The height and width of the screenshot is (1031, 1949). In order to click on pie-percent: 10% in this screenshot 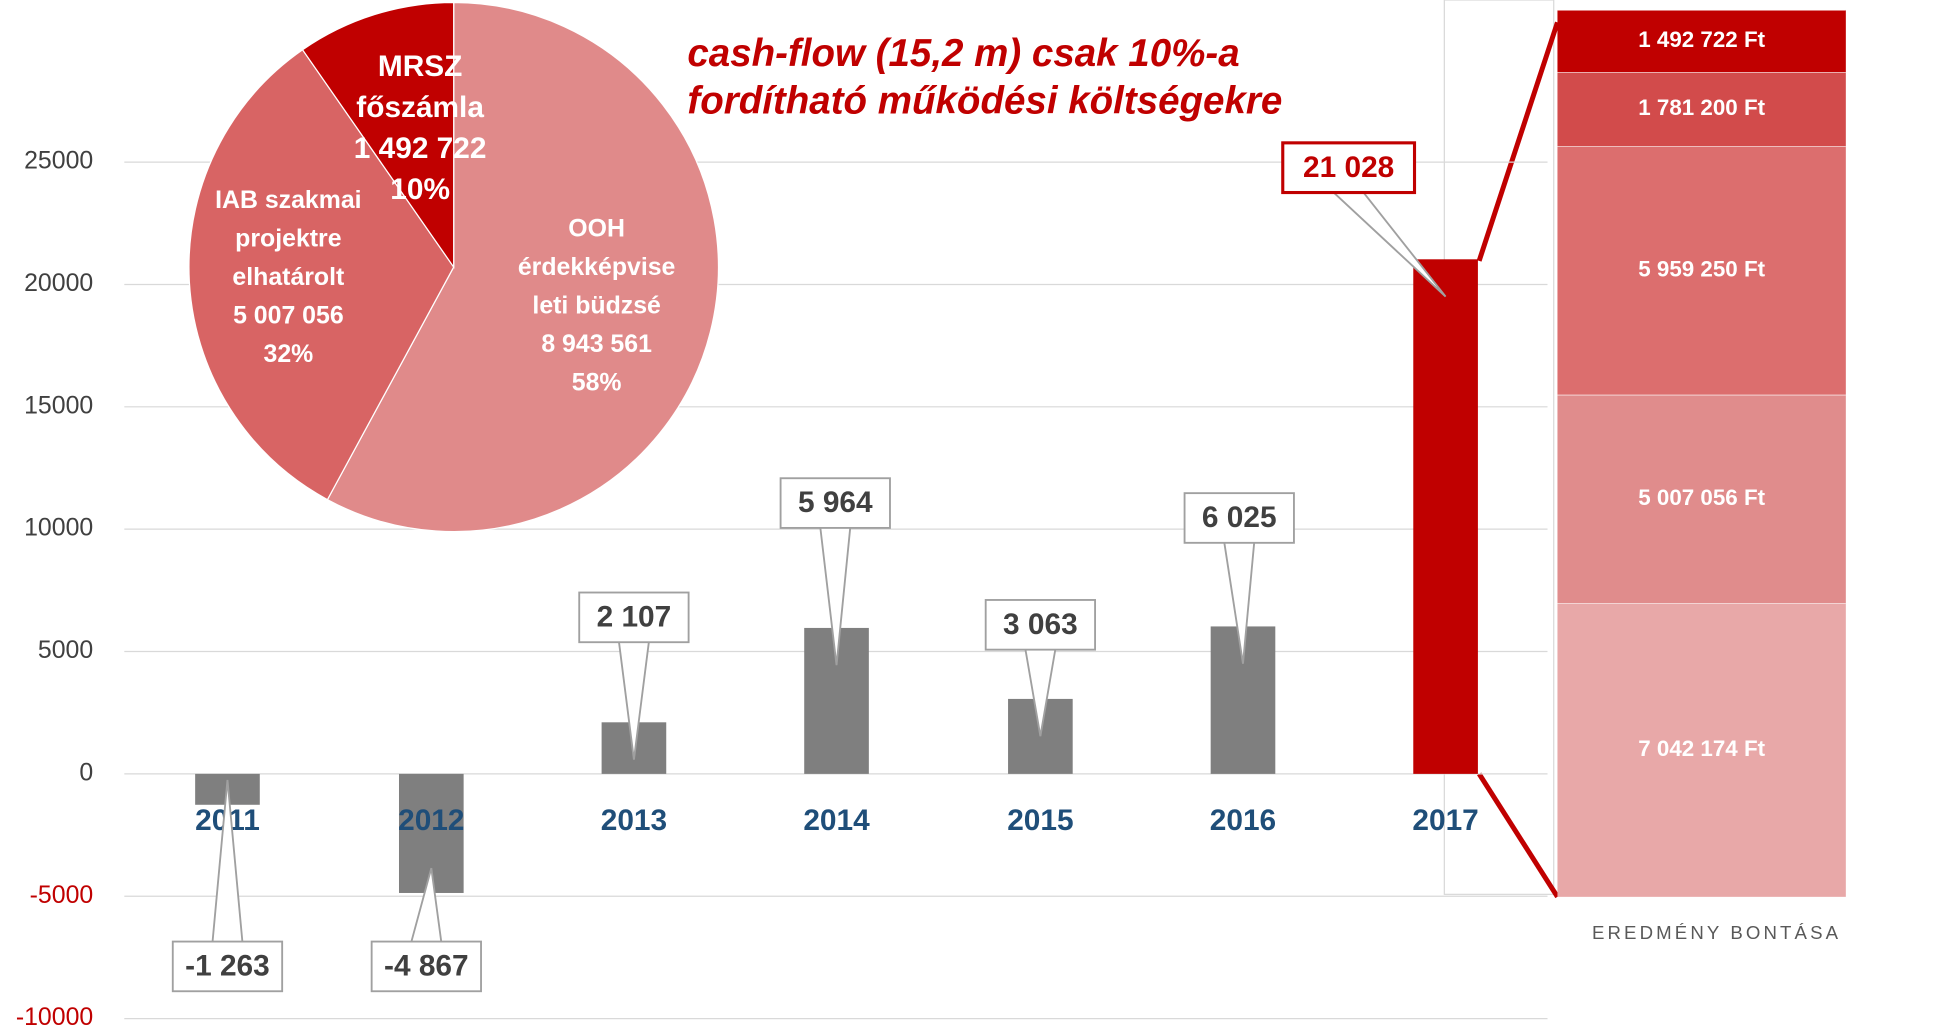, I will do `click(420, 189)`.